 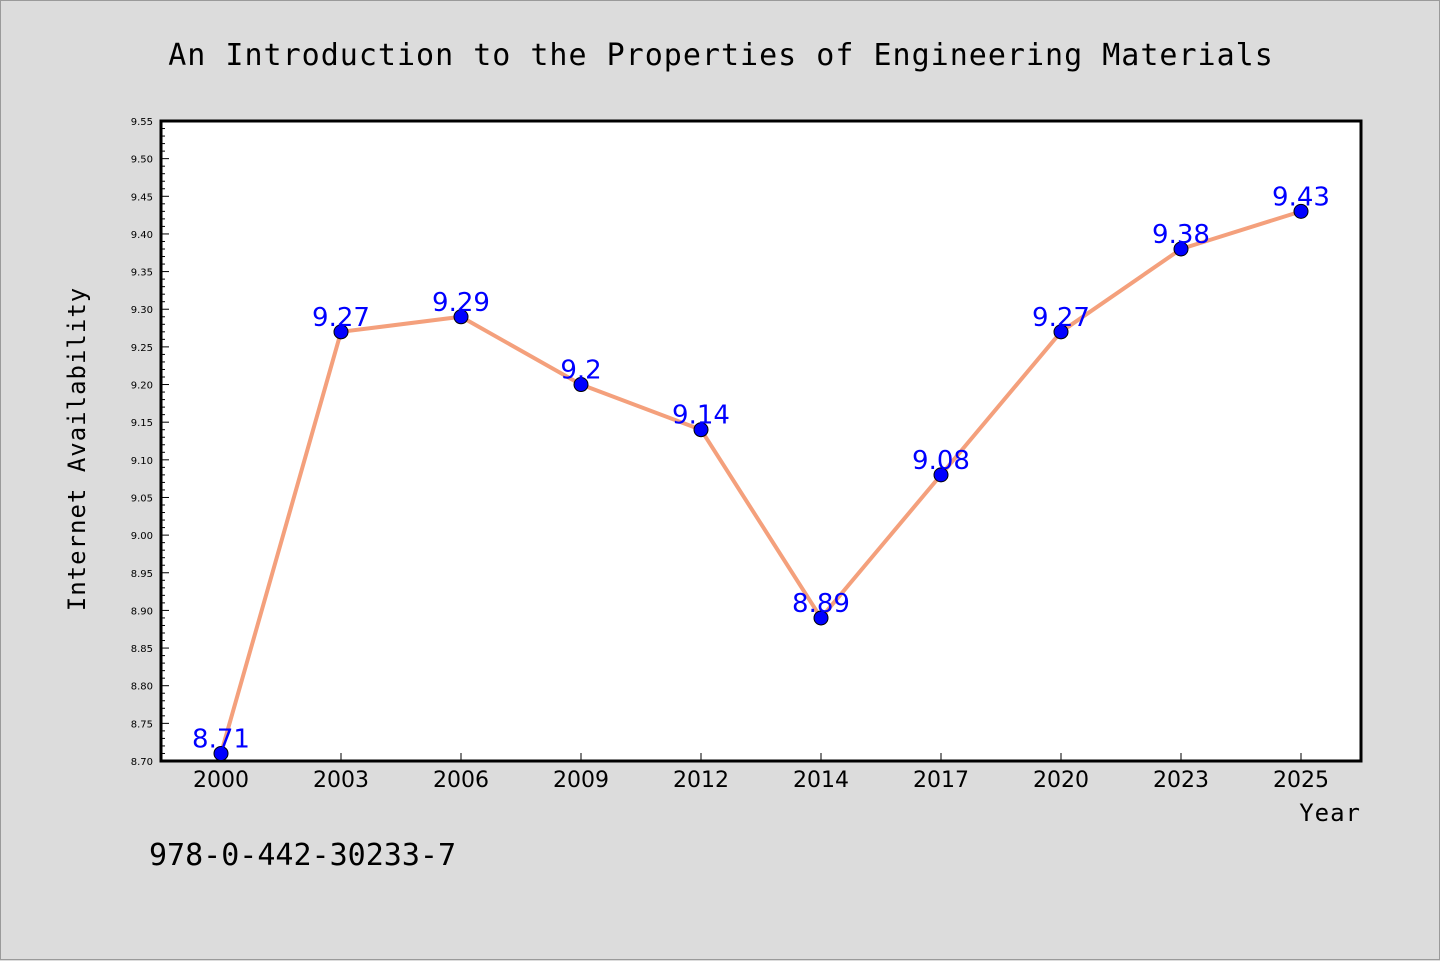 What do you see at coordinates (580, 371) in the screenshot?
I see `data-label: 9.2` at bounding box center [580, 371].